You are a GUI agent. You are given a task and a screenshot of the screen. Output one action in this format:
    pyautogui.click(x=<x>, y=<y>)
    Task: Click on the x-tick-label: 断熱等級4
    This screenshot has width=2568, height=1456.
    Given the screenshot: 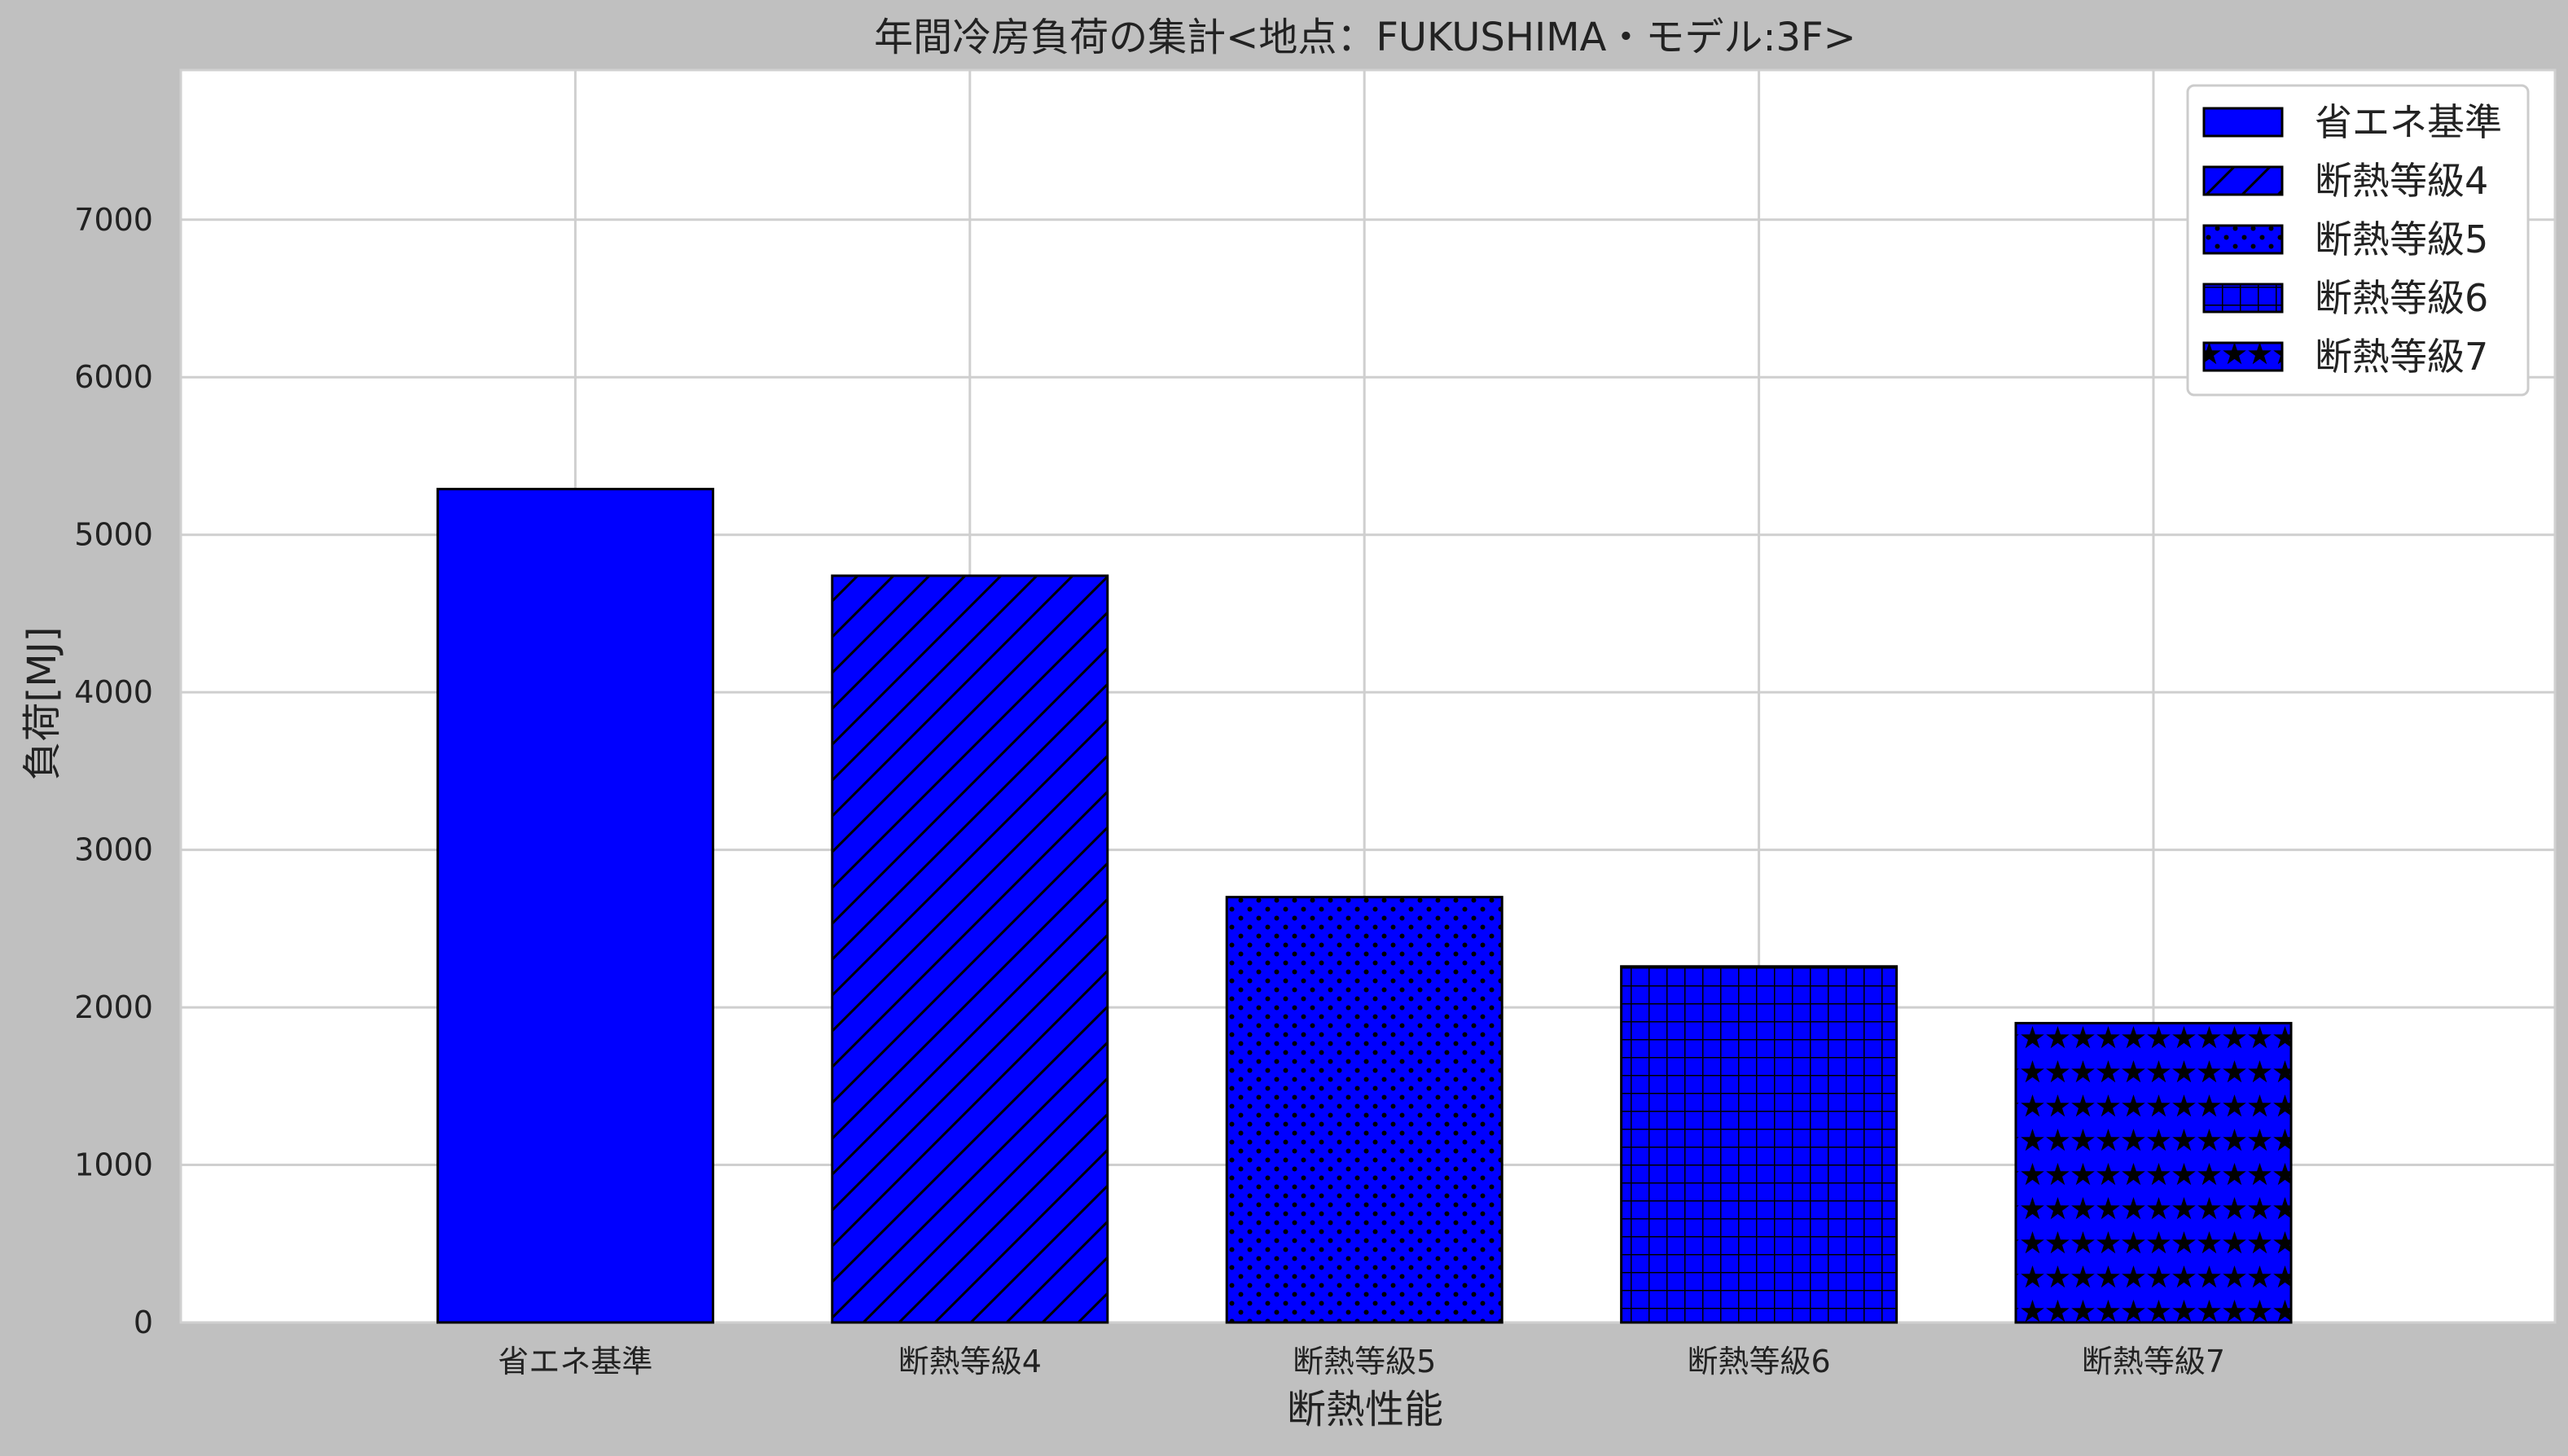 What is the action you would take?
    pyautogui.click(x=970, y=1361)
    